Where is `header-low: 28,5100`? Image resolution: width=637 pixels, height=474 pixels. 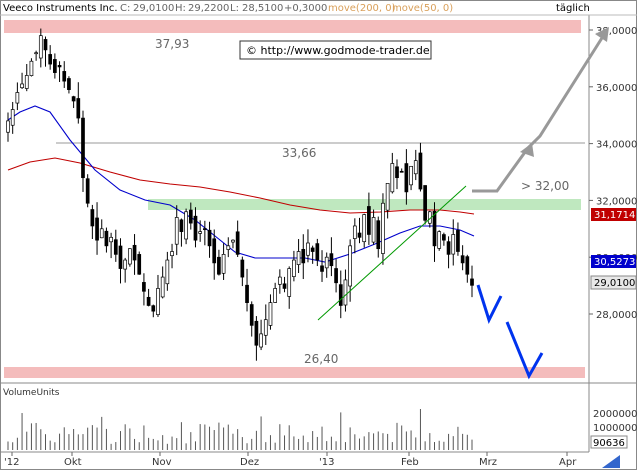 header-low: 28,5100 is located at coordinates (262, 8).